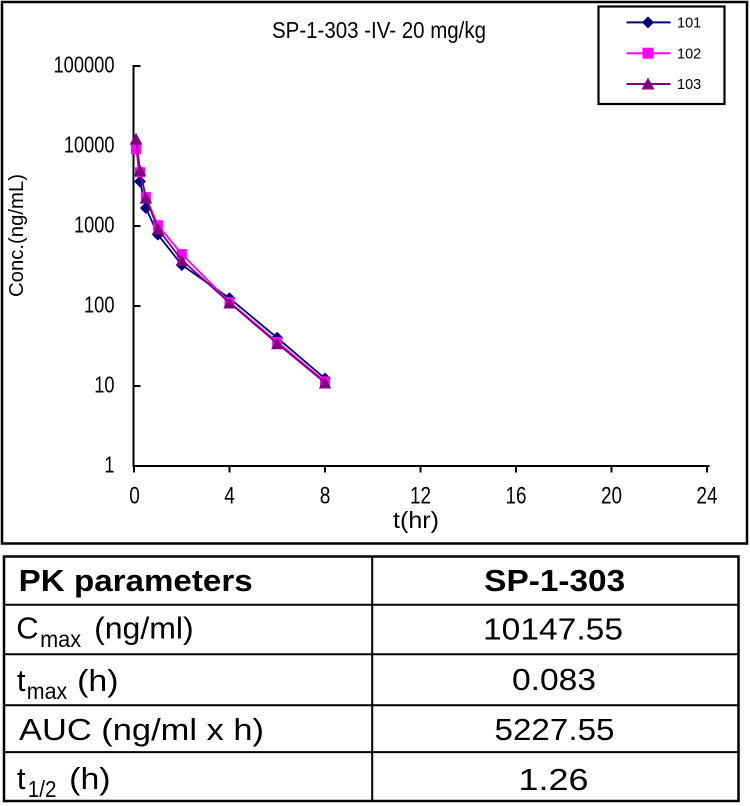  I want to click on svg-text: (ng/ml), so click(144, 628).